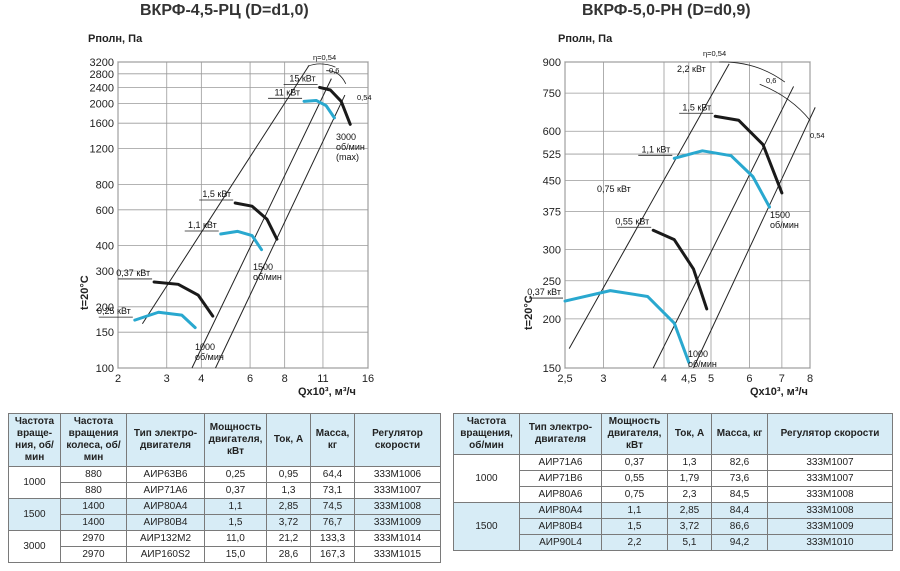 This screenshot has height=571, width=900. What do you see at coordinates (332, 490) in the screenshot?
I see `table-cell: 73,1` at bounding box center [332, 490].